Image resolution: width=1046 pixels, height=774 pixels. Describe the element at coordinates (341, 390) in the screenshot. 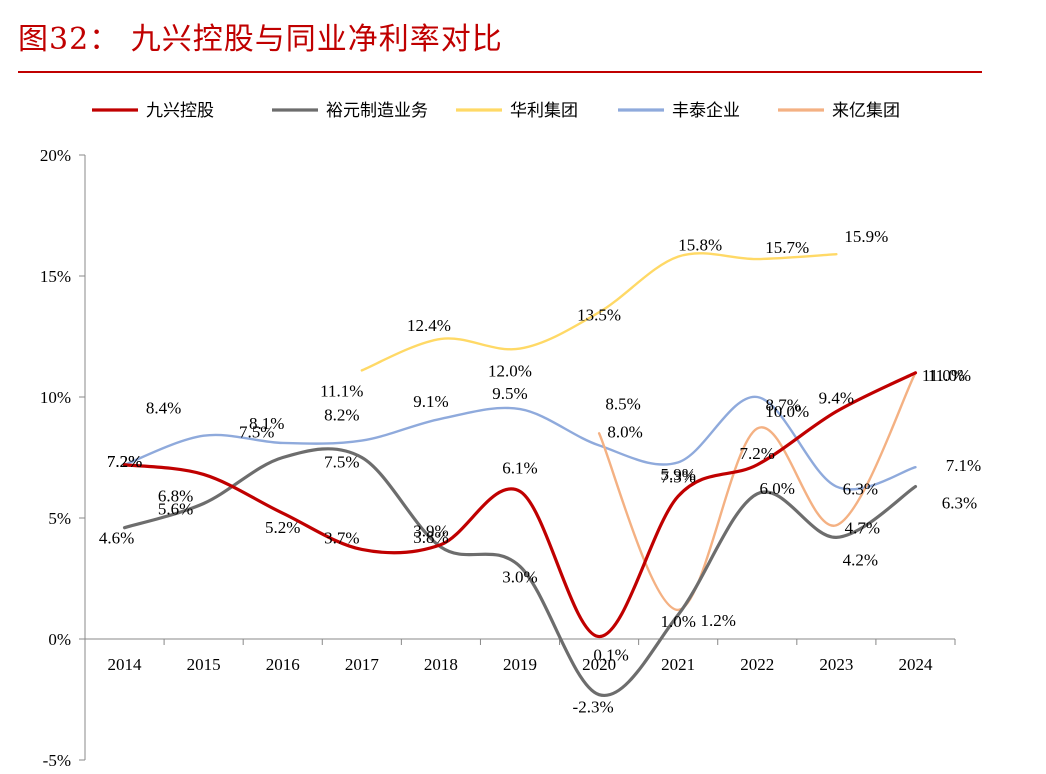

I see `data-label: 11.1%` at that location.